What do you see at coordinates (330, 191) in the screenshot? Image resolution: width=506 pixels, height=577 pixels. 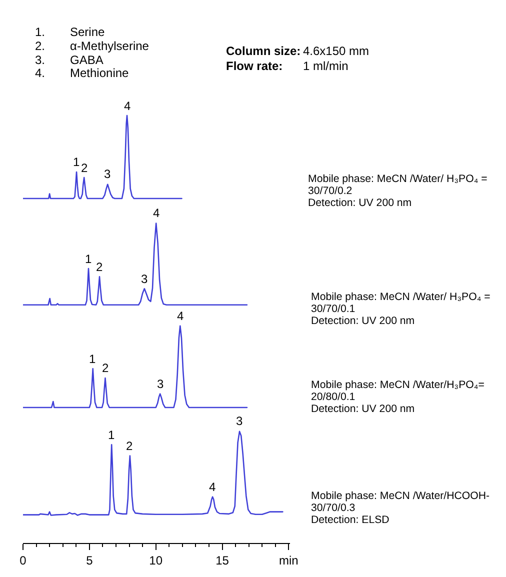 I see `text: 30/70/0.2` at bounding box center [330, 191].